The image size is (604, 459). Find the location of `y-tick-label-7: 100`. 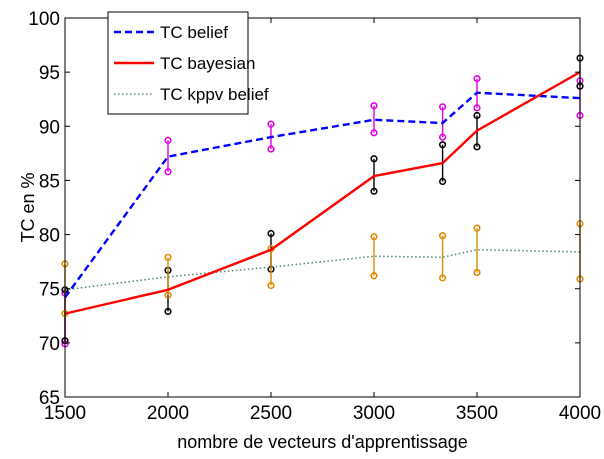

y-tick-label-7: 100 is located at coordinates (44, 19).